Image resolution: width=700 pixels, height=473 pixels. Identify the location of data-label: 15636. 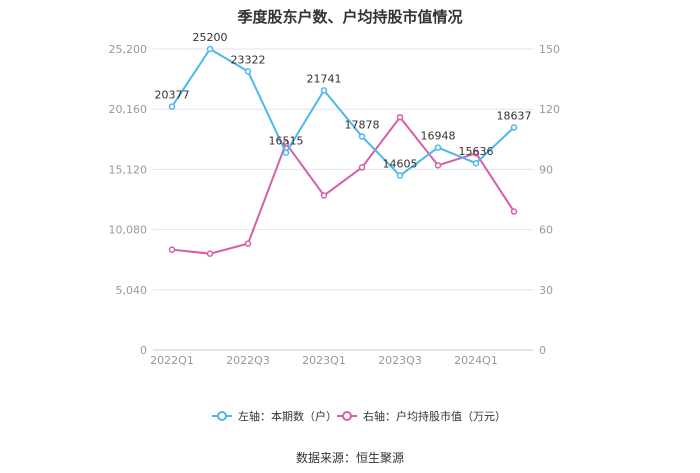
(476, 151).